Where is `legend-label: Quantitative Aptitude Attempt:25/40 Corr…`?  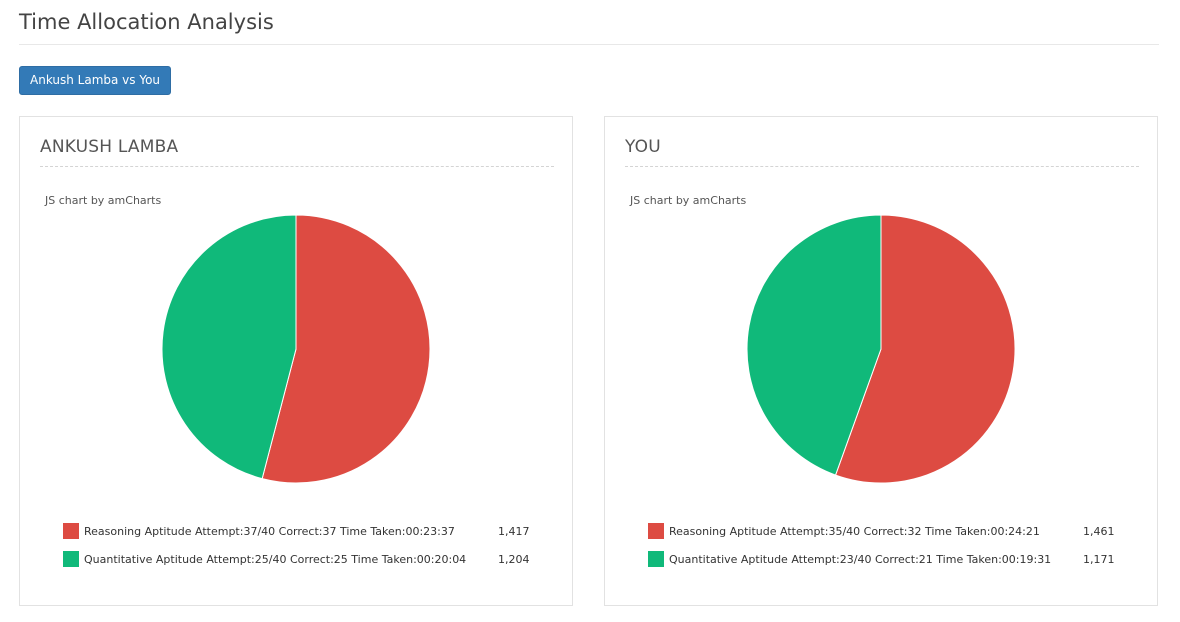 legend-label: Quantitative Aptitude Attempt:25/40 Corr… is located at coordinates (275, 559).